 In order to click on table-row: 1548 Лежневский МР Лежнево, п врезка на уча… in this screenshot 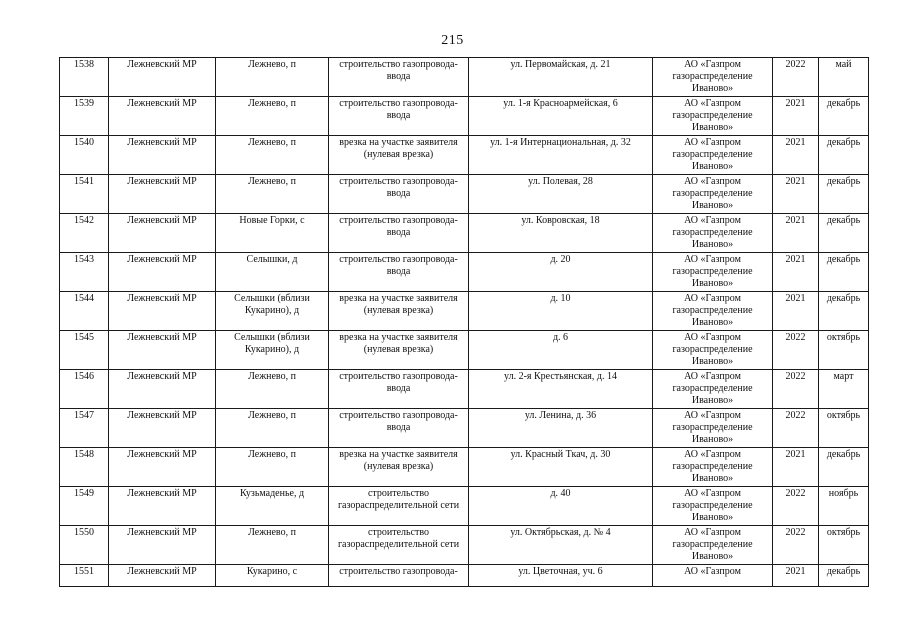, I will do `click(464, 467)`.